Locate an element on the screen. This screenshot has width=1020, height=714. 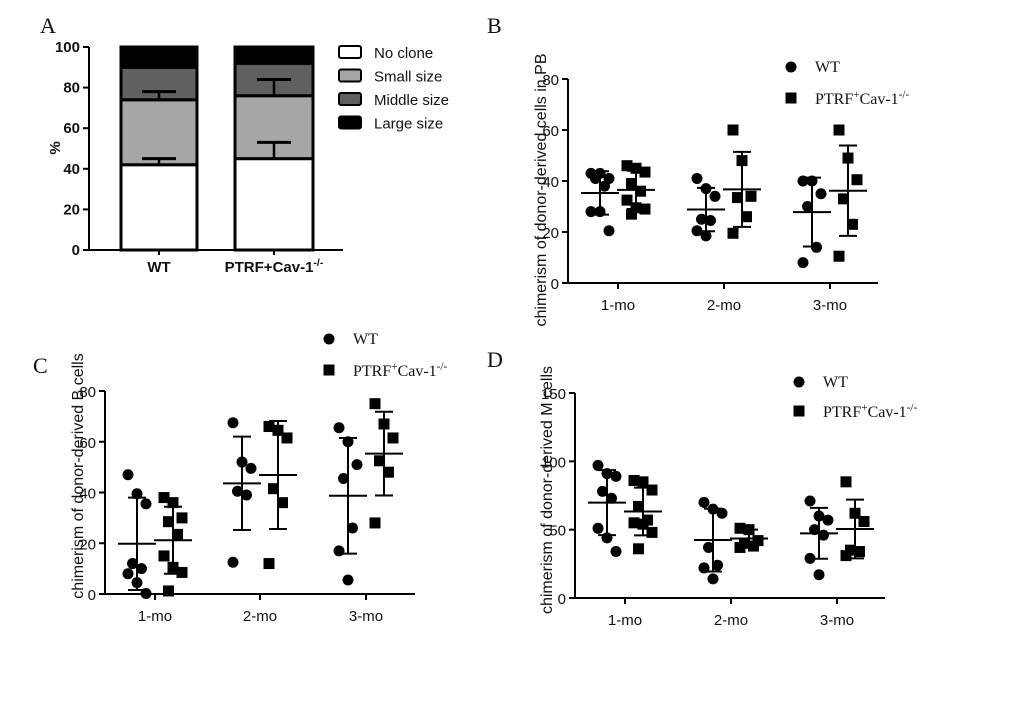
panel-a-legend: No clone Small size Middle size Large size is located at coordinates (393, 89).